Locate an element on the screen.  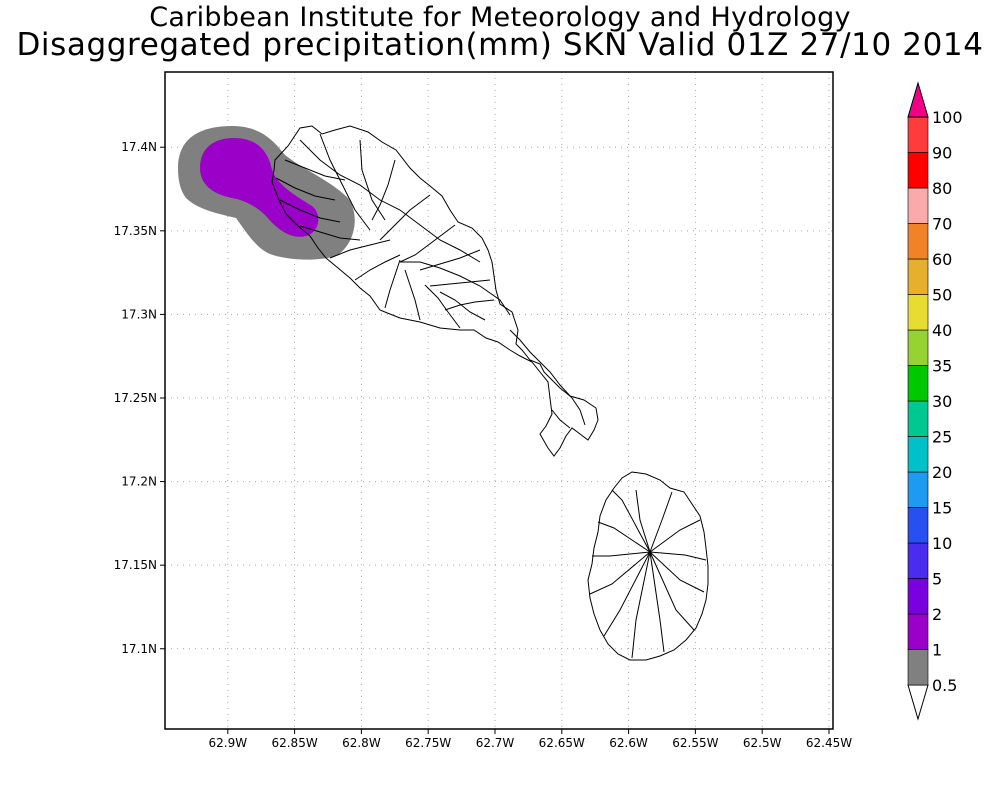
y-tick-label: 17.3N is located at coordinates (139, 314).